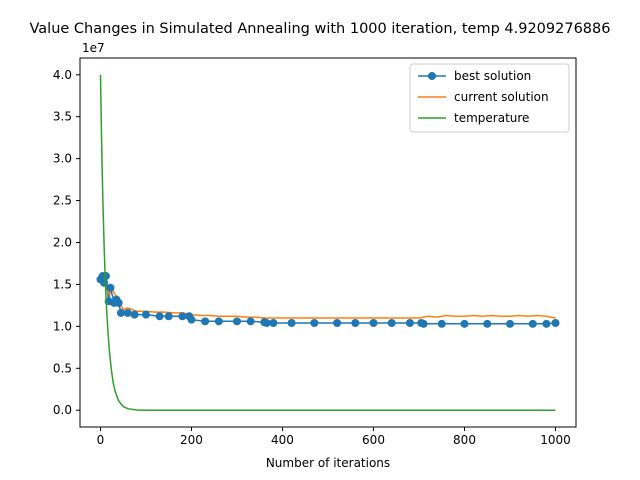  I want to click on x-tick-label: 0, so click(101, 440).